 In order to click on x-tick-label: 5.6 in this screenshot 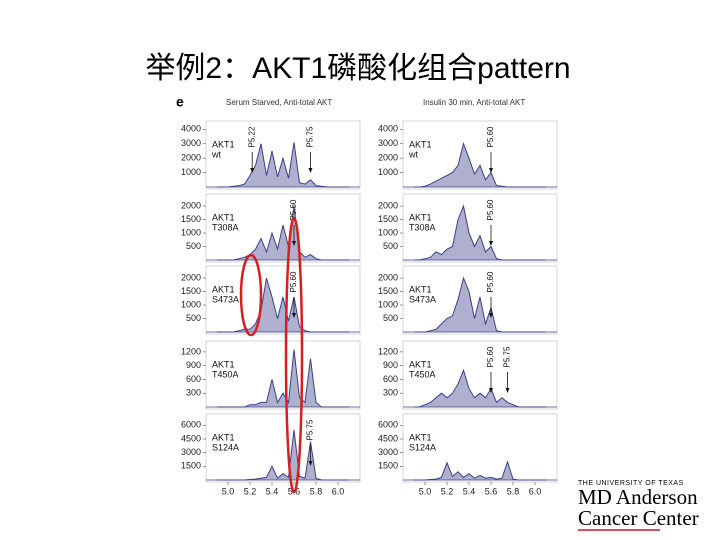, I will do `click(491, 491)`.